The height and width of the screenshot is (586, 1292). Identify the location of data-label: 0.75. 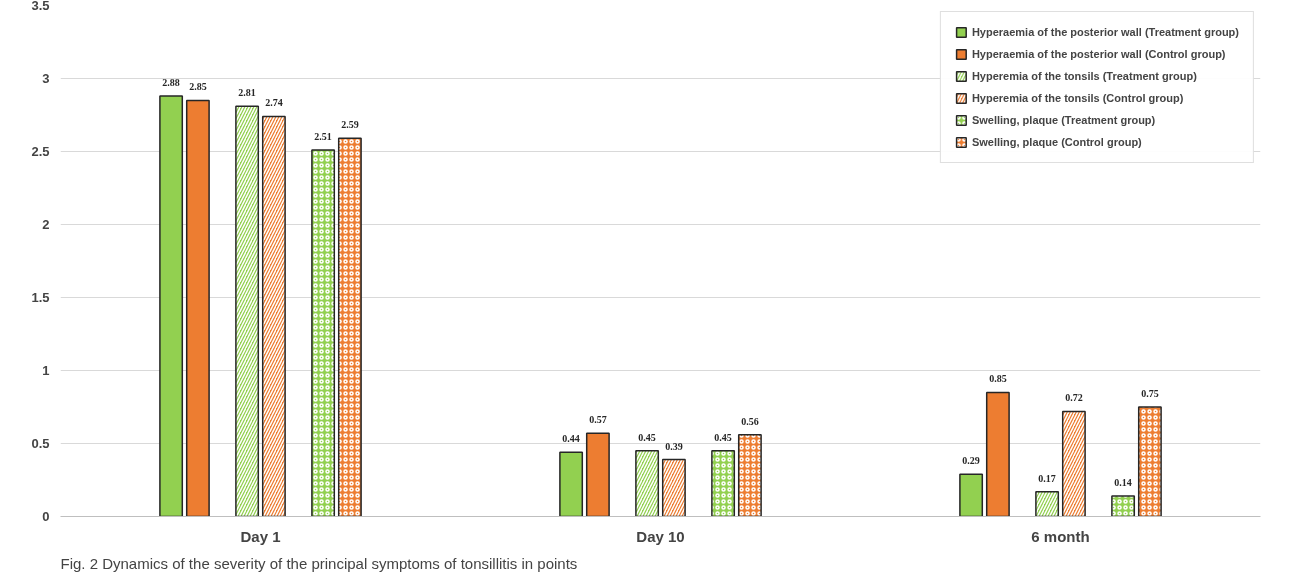
(1150, 393).